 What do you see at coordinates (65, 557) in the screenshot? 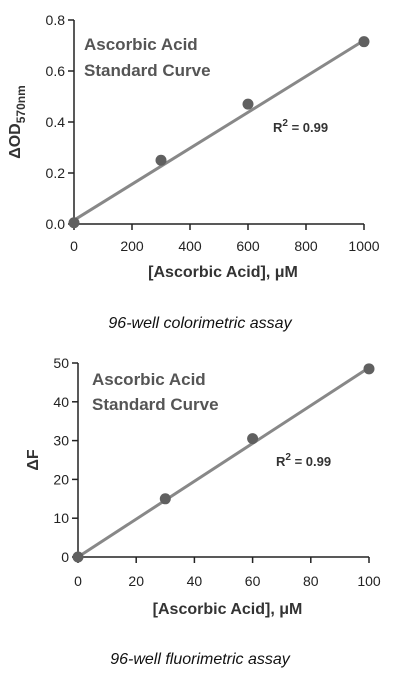
I see `y-tick-label: 0` at bounding box center [65, 557].